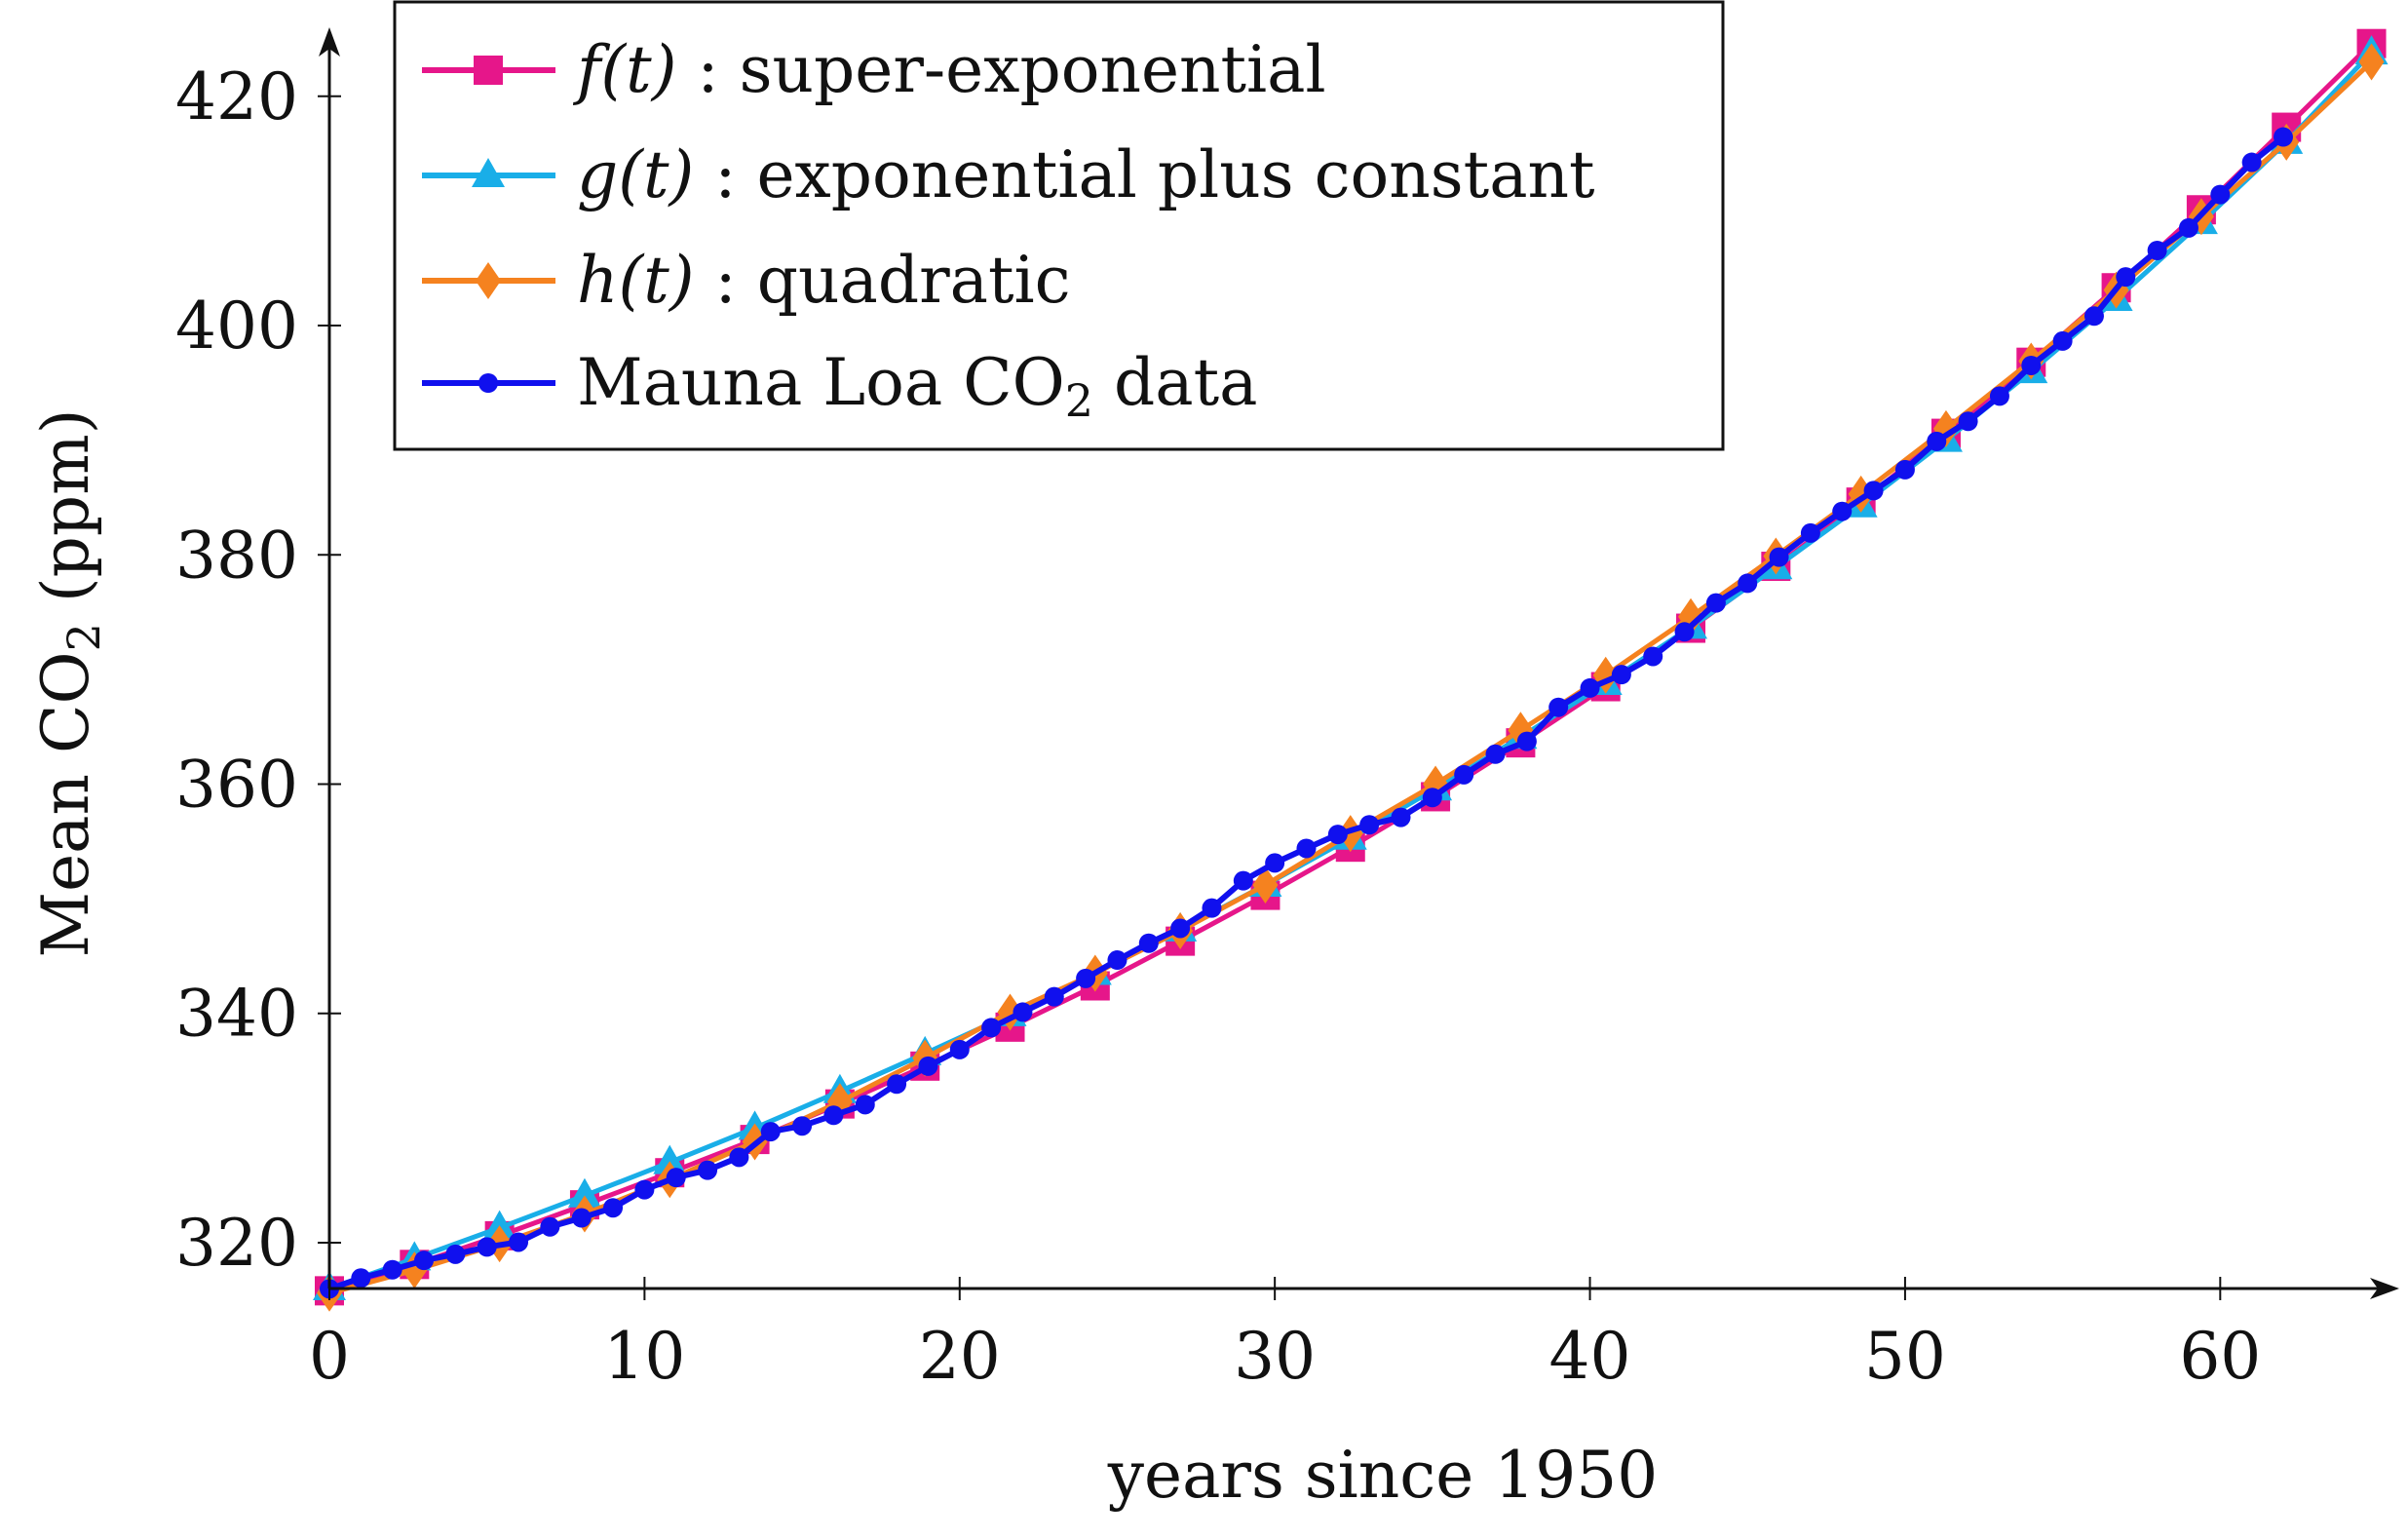 This screenshot has height=1539, width=2408. Describe the element at coordinates (236, 555) in the screenshot. I see `y-tick-label: 380` at that location.